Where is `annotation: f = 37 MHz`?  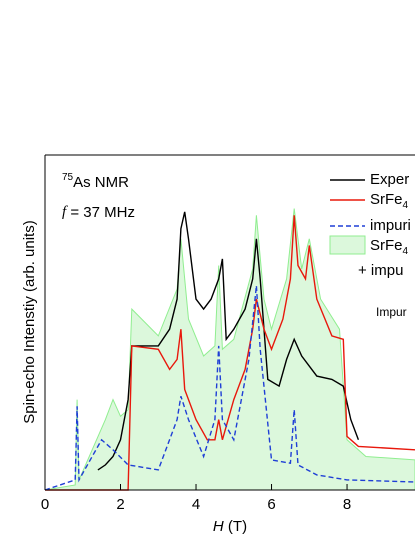 annotation: f = 37 MHz is located at coordinates (98, 212).